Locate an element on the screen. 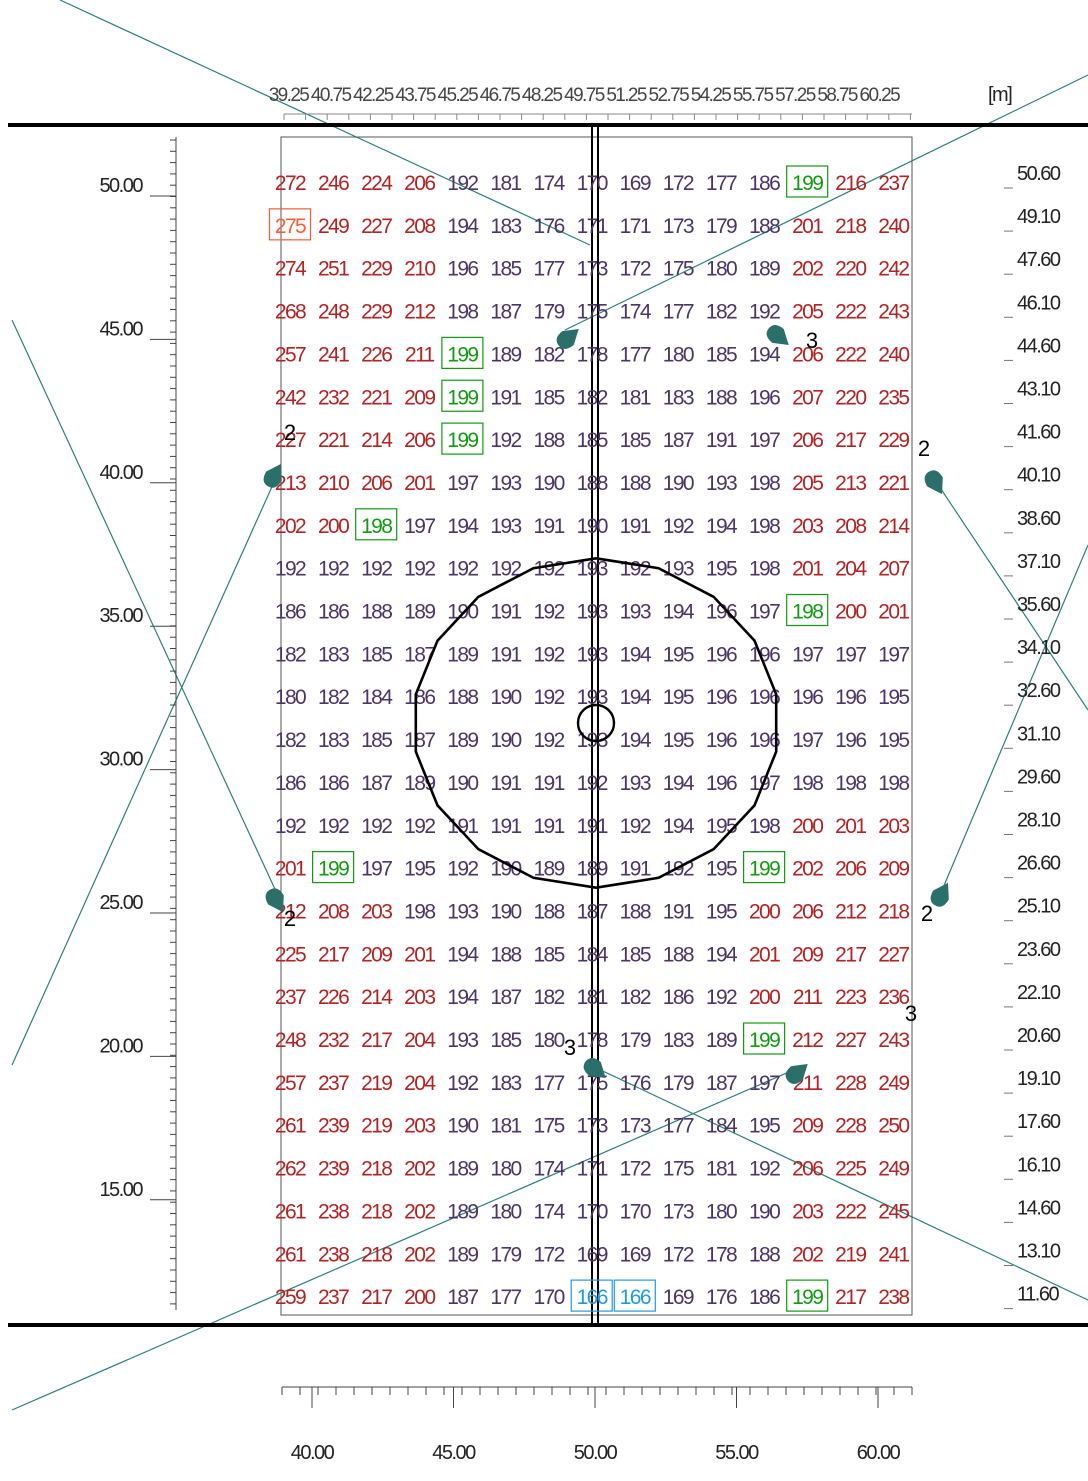 The height and width of the screenshot is (1481, 1088). grid-value: 218 is located at coordinates (376, 1211).